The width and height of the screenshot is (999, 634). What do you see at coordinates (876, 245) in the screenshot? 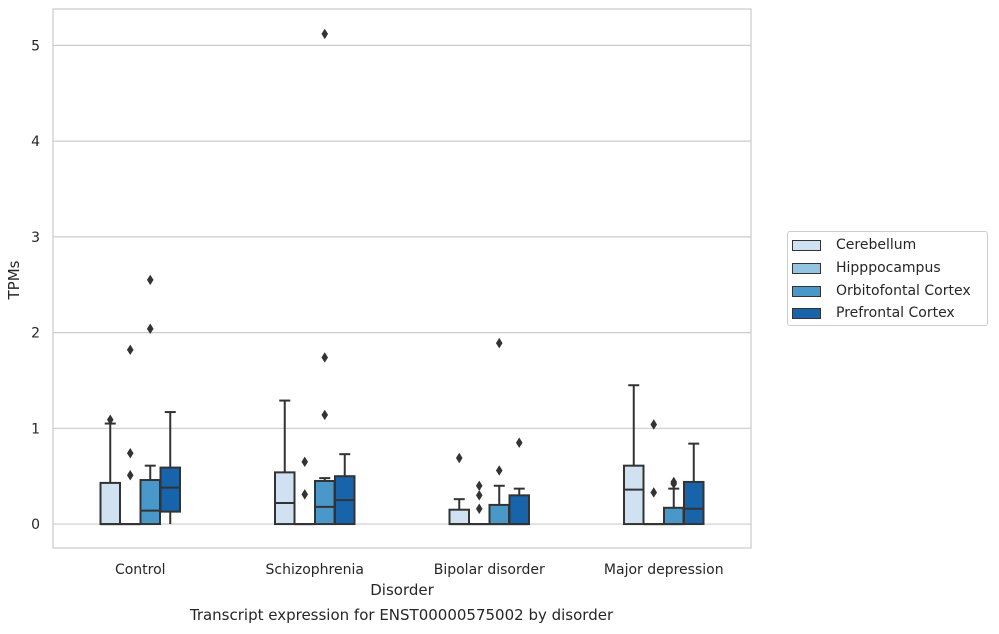
I see `legend-label-cerebellum: Cerebellum` at bounding box center [876, 245].